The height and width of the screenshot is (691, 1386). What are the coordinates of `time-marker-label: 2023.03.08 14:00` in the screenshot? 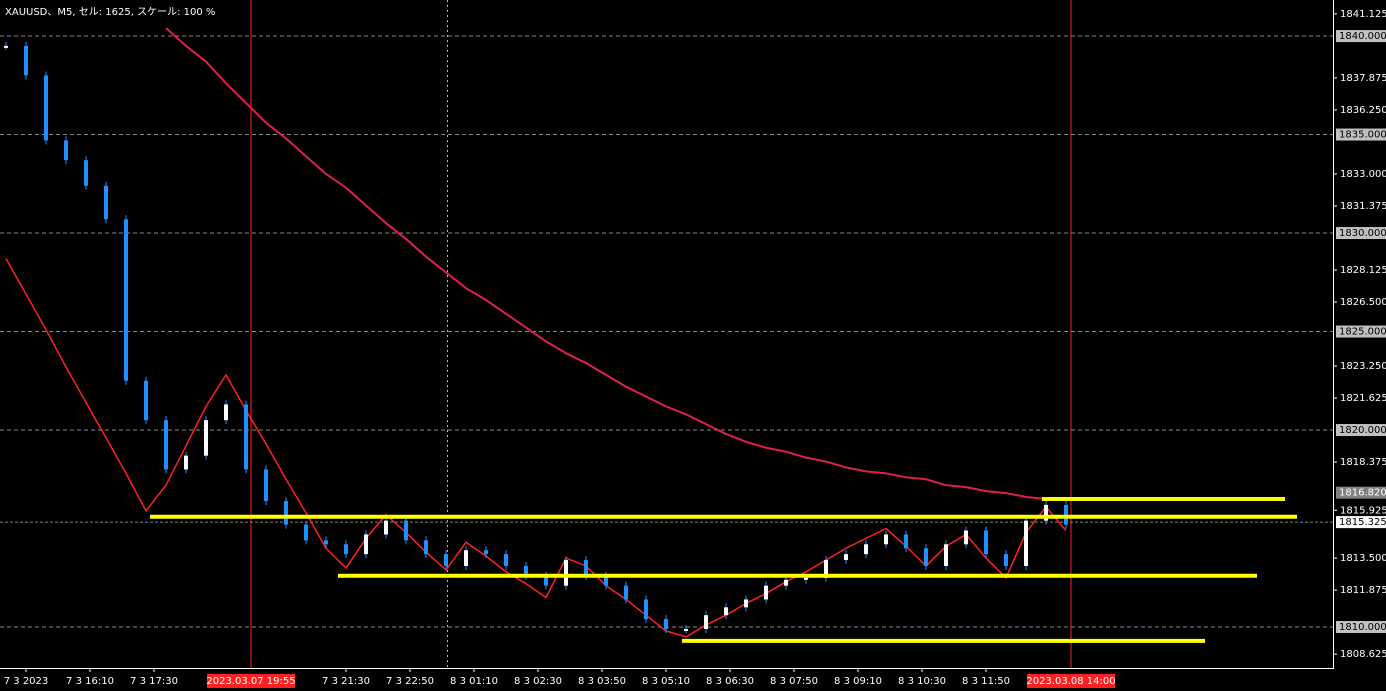 It's located at (1070, 681).